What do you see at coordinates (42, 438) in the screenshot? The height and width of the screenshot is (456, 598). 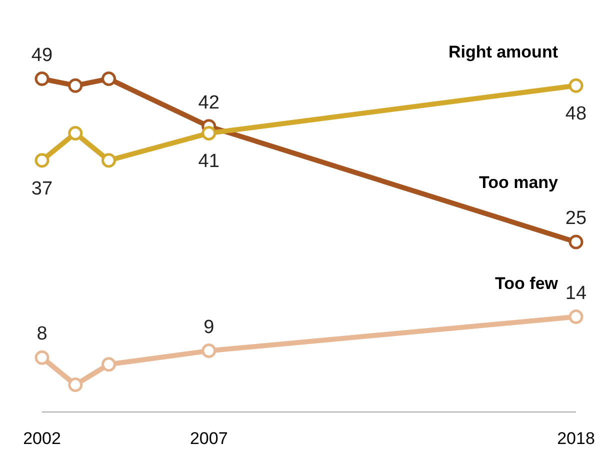 I see `x-tick-label: 2002` at bounding box center [42, 438].